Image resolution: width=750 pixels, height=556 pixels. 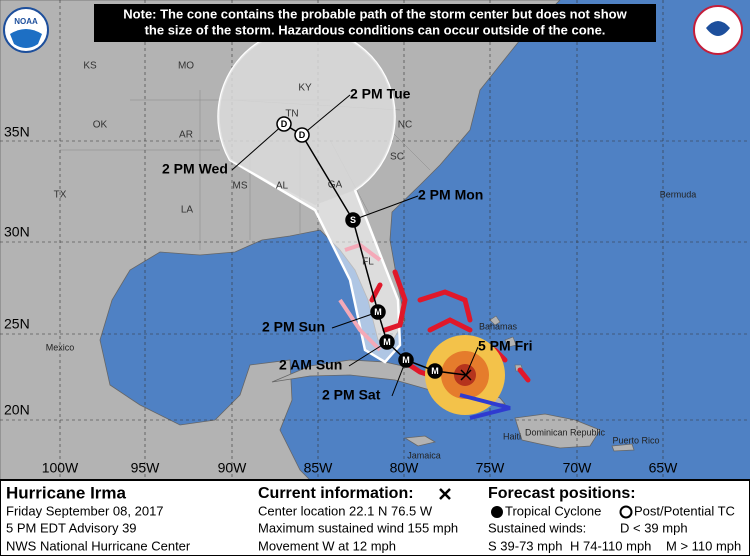 What do you see at coordinates (26, 21) in the screenshot?
I see `noaa-logo-text: NOAA` at bounding box center [26, 21].